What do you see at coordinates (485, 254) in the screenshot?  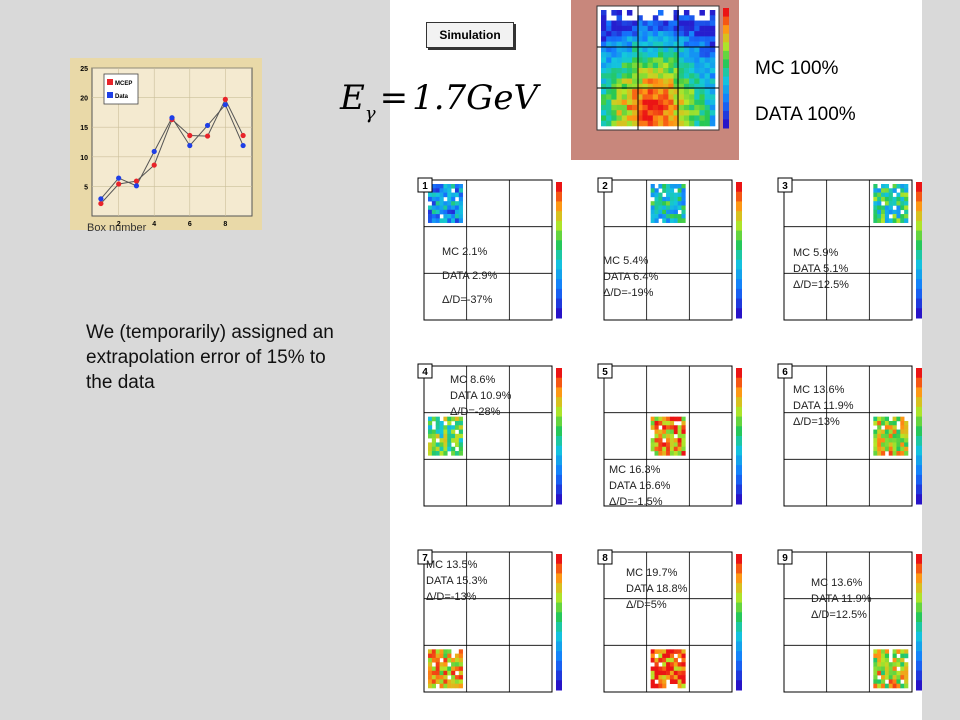 I see `box-panel-1: 1` at bounding box center [485, 254].